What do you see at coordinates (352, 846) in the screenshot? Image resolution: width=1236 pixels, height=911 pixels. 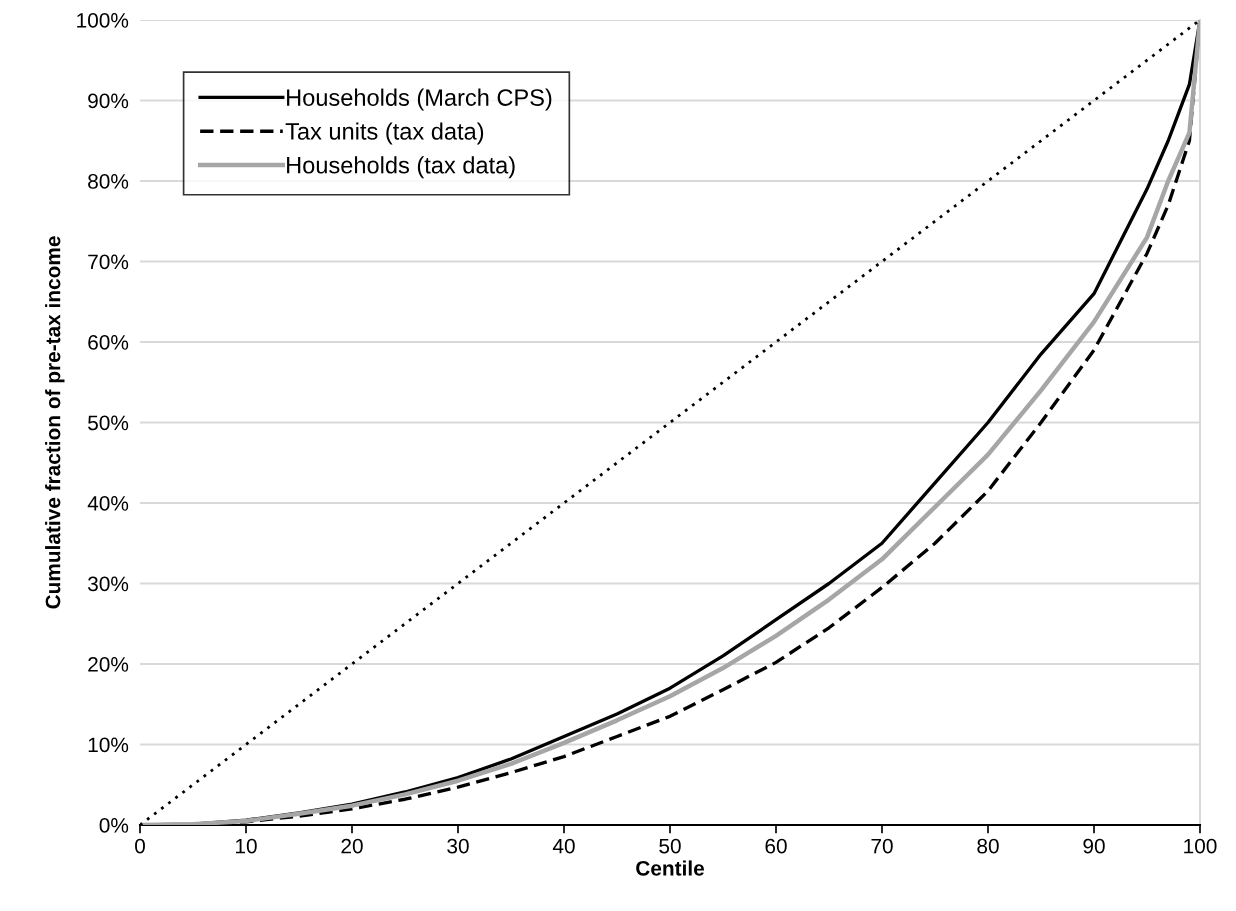 I see `x-tick-label: 20` at bounding box center [352, 846].